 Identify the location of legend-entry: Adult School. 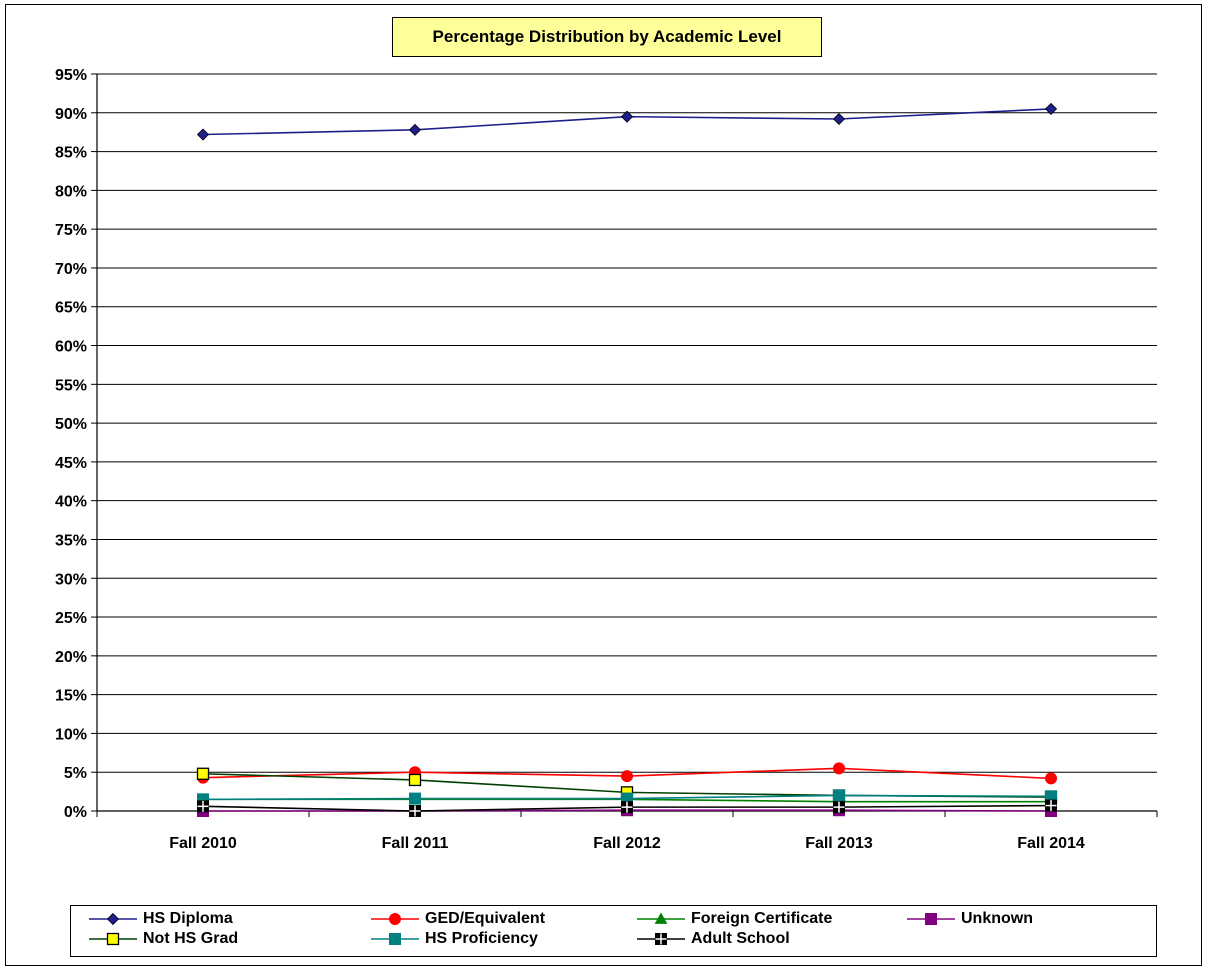
(713, 939).